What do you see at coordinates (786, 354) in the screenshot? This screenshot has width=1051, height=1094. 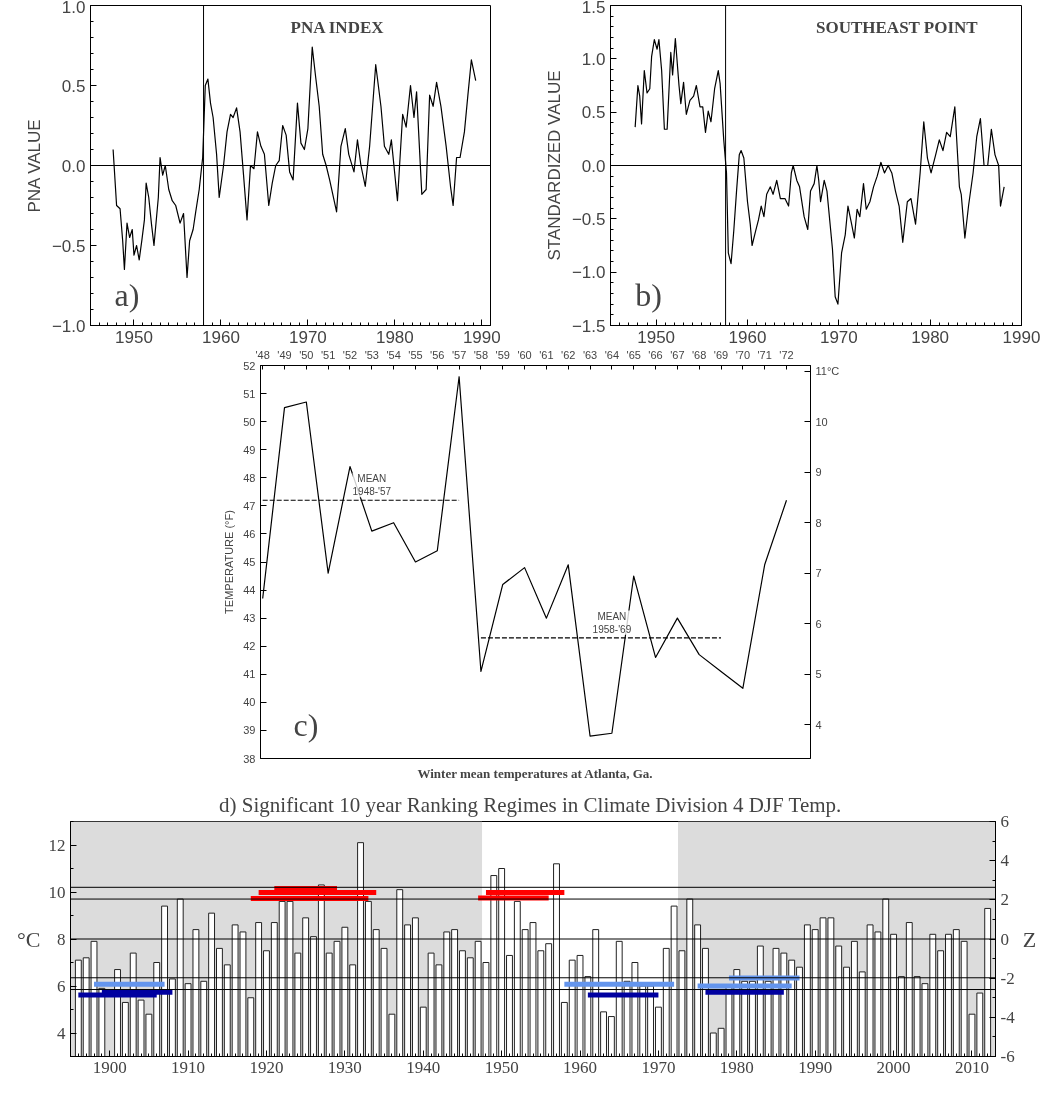 I see `x-tick-label: '72` at bounding box center [786, 354].